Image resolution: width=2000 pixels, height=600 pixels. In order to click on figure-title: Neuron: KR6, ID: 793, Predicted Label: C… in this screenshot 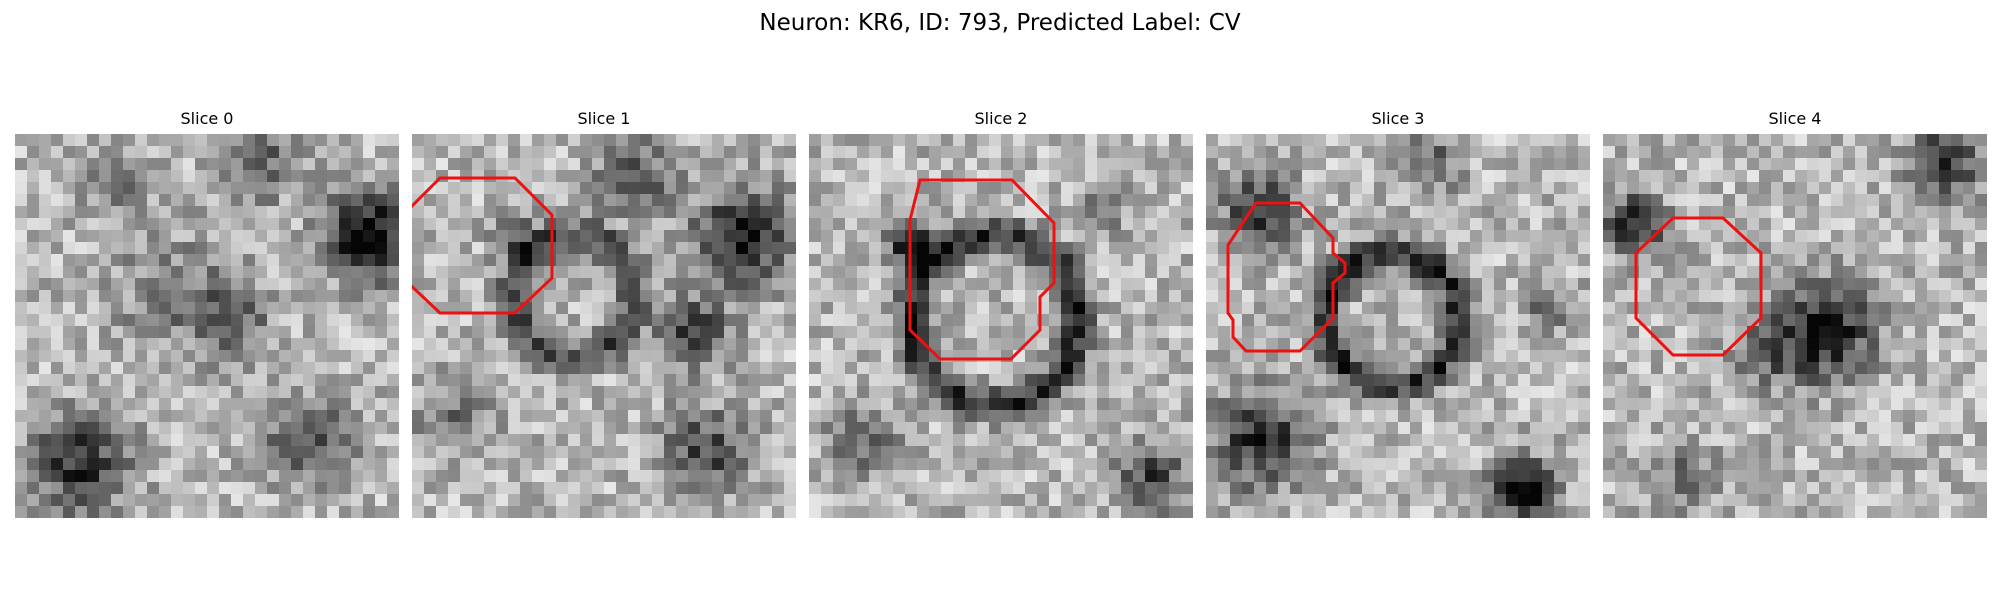, I will do `click(1000, 23)`.